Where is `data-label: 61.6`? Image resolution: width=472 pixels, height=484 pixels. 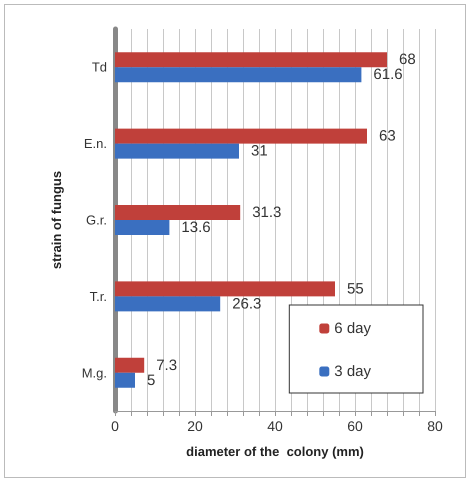
data-label: 61.6 is located at coordinates (388, 75).